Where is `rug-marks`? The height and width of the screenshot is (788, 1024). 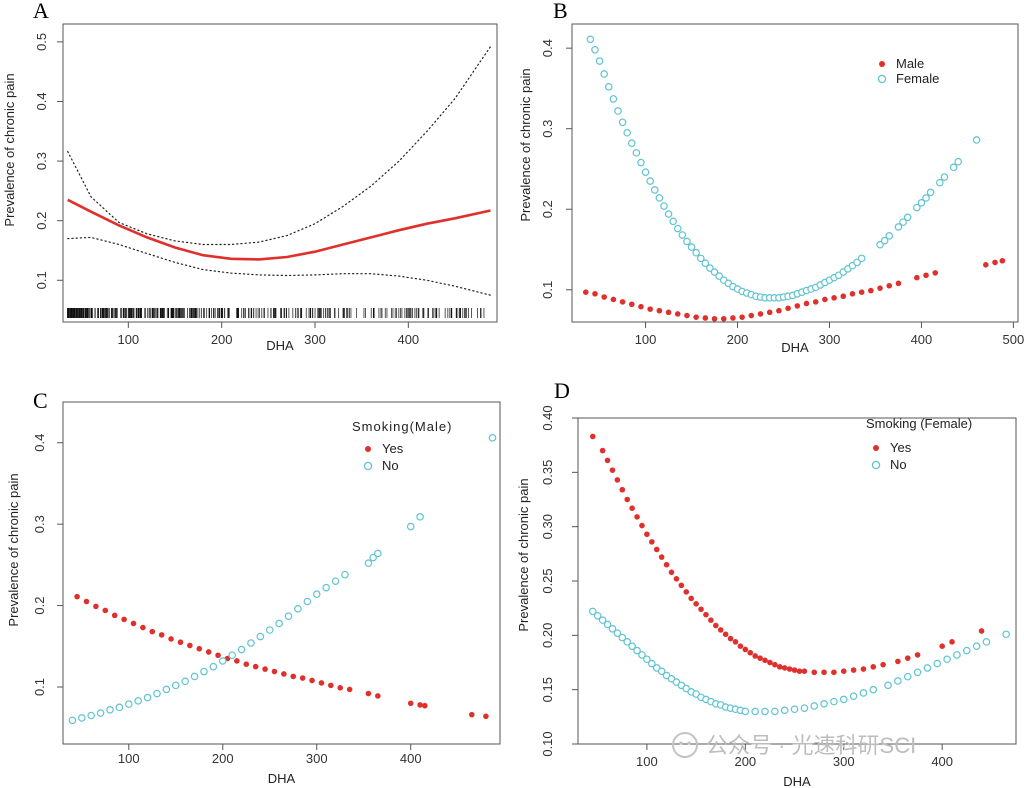 rug-marks is located at coordinates (276, 313).